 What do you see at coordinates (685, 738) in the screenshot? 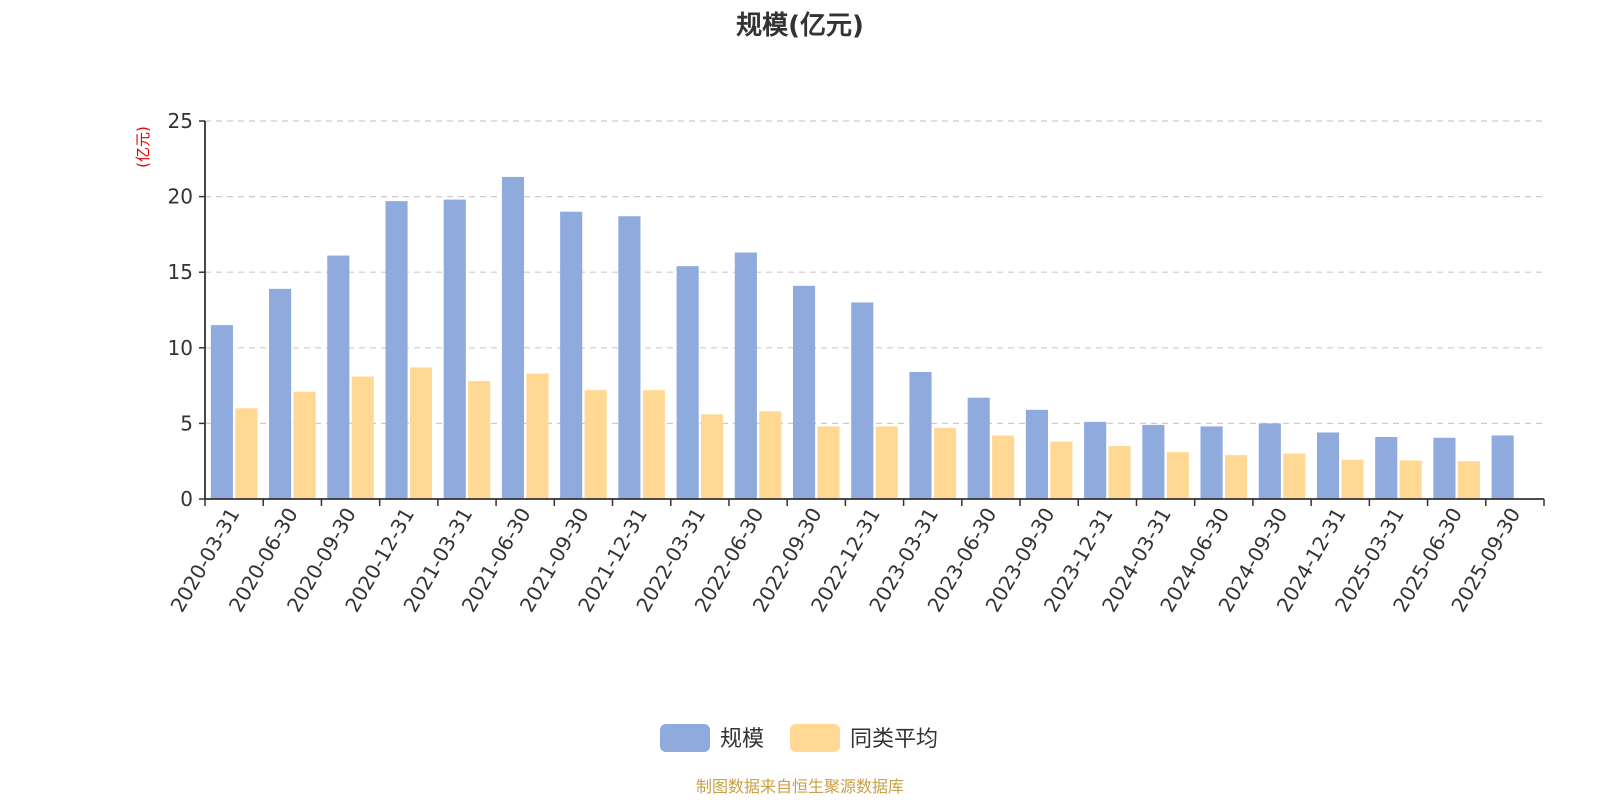
I see `legend-swatch-guimo` at bounding box center [685, 738].